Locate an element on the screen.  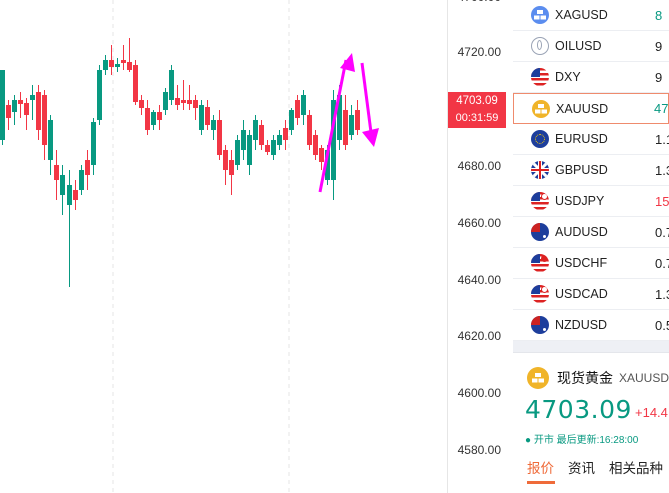
watchlist-row-oilusd: OILUSD 9 is located at coordinates (591, 46).